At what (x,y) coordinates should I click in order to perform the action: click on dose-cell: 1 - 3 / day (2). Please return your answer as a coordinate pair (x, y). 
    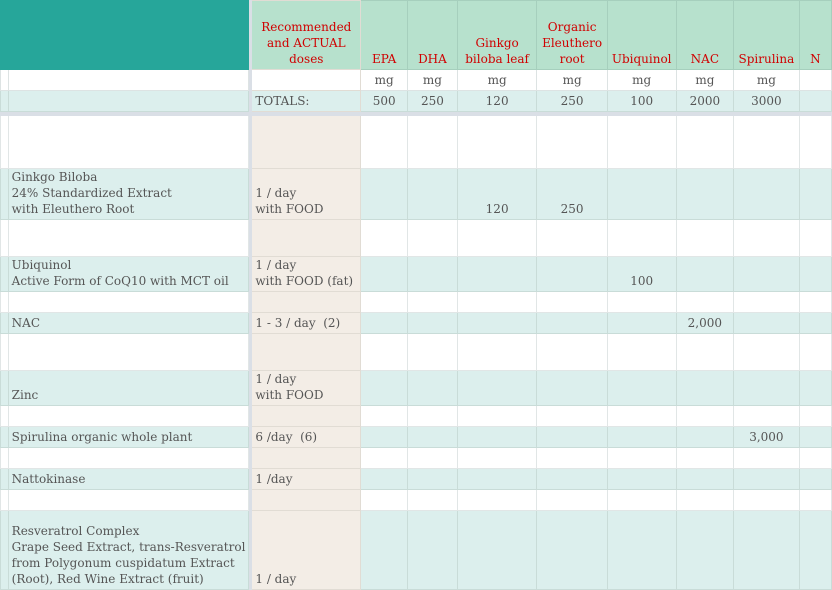
    Looking at the image, I should click on (306, 323).